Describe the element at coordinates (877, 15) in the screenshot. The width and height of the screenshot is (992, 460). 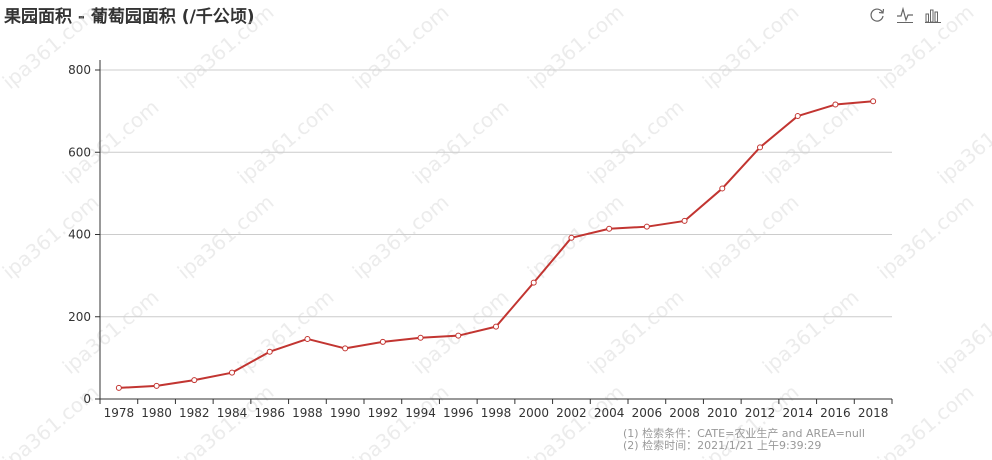
I see `restore-icon` at that location.